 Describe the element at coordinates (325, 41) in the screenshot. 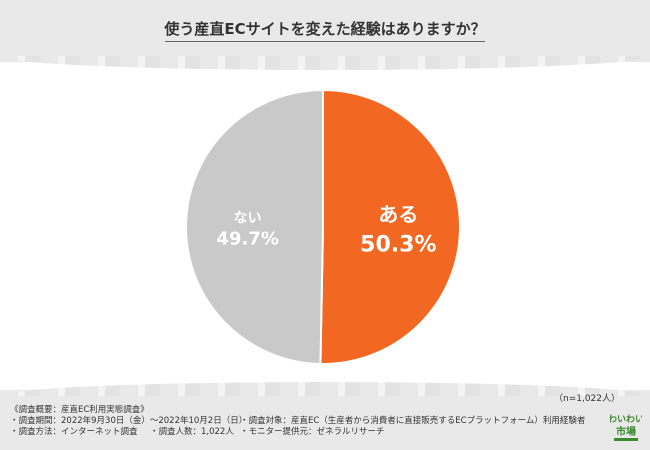

I see `title-underline` at that location.